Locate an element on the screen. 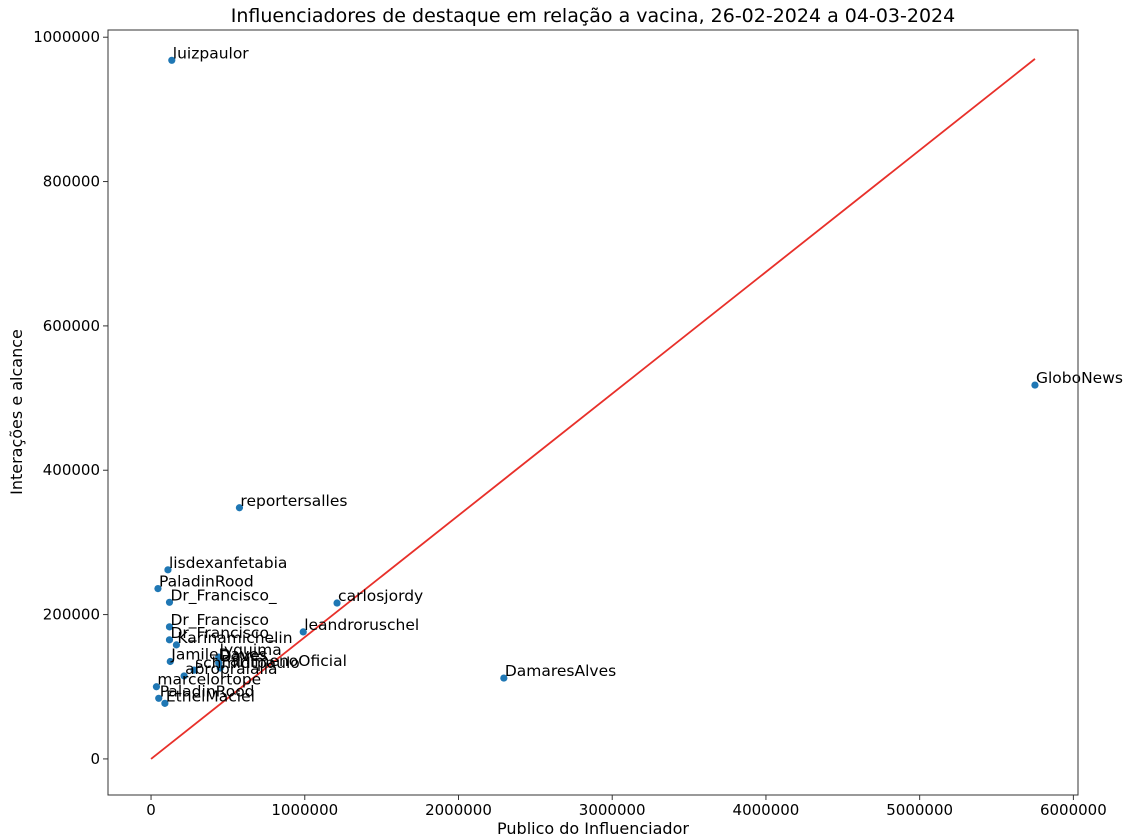  point-label: Daves is located at coordinates (244, 656).